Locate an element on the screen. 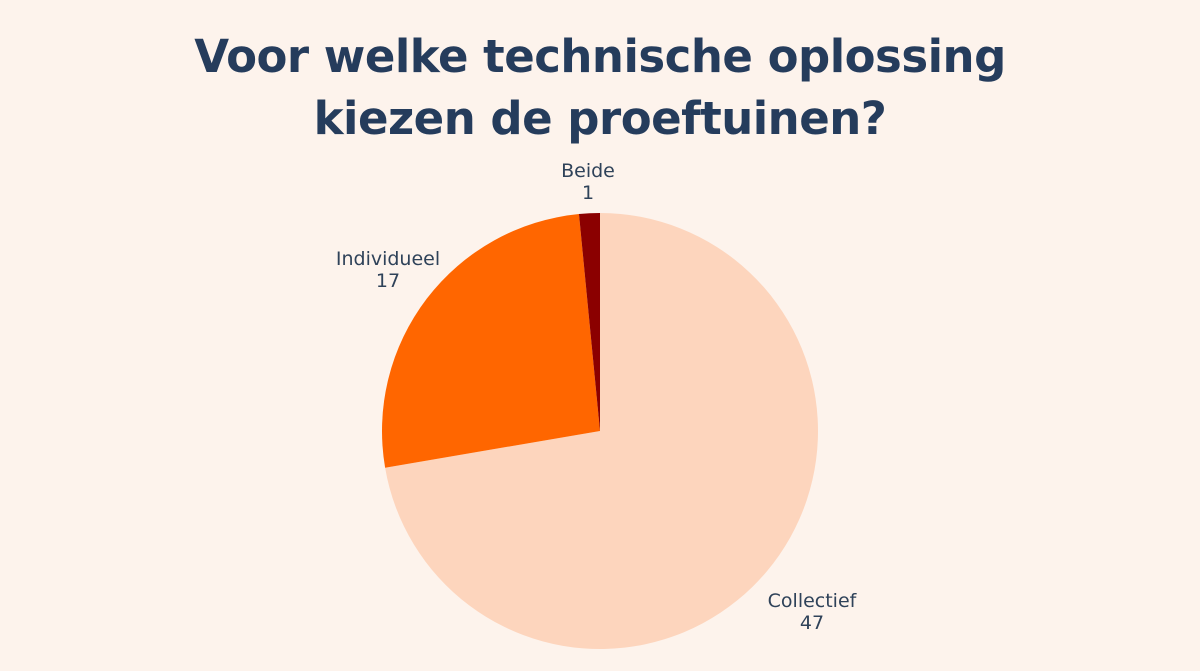 The width and height of the screenshot is (1200, 671). pie-slice-individueel is located at coordinates (491, 341).